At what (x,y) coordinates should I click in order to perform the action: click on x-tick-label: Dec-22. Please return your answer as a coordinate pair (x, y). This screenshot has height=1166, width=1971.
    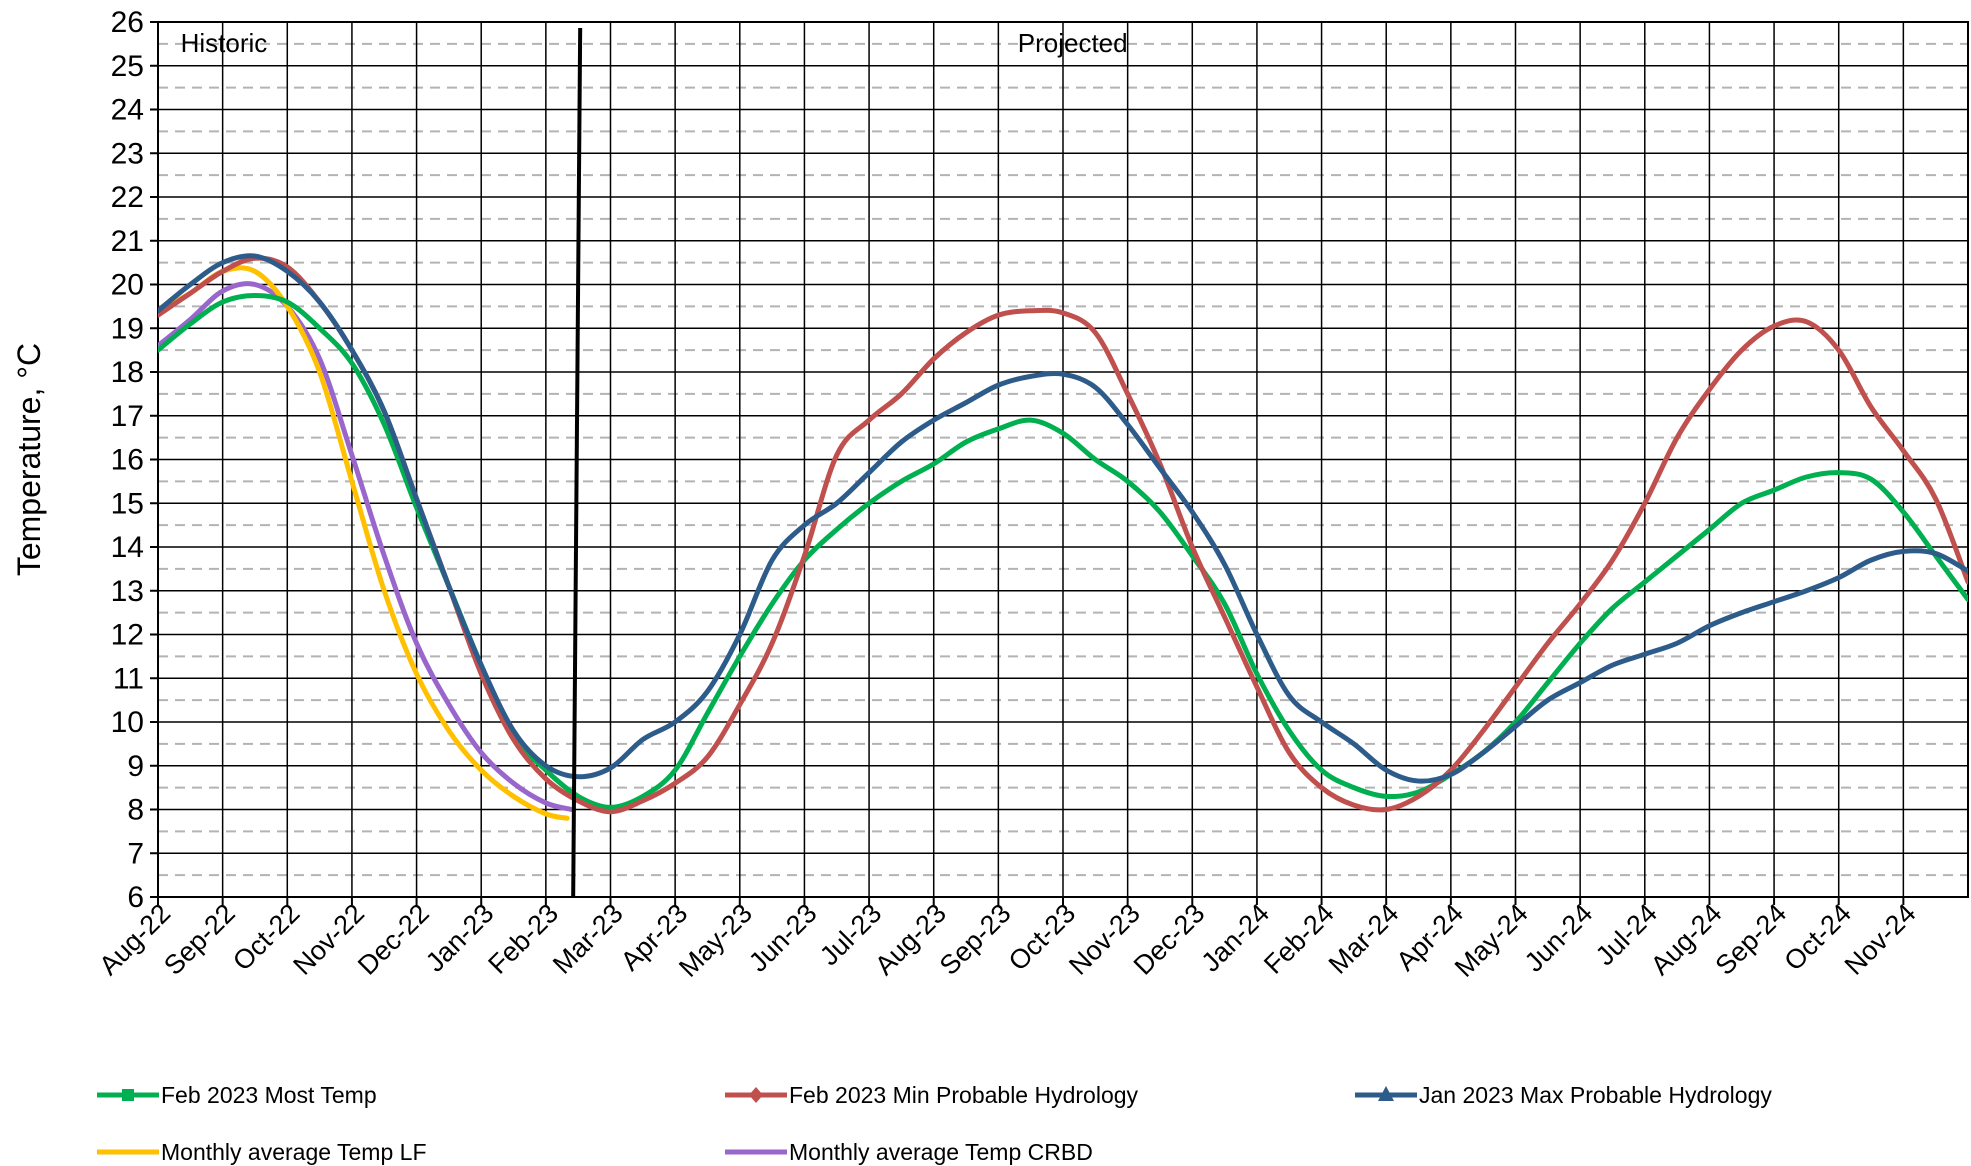
    Looking at the image, I should click on (393, 939).